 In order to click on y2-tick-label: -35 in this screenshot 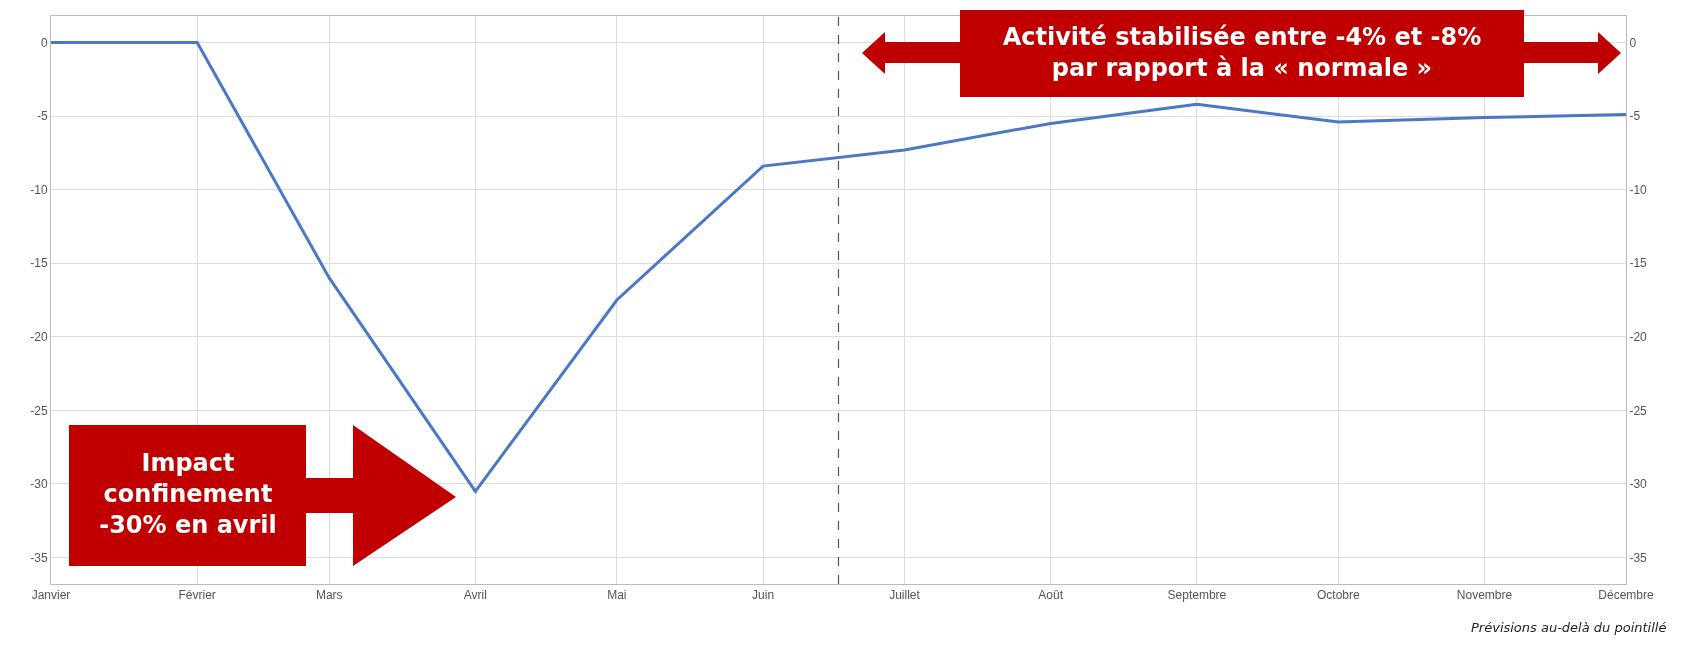, I will do `click(1638, 557)`.